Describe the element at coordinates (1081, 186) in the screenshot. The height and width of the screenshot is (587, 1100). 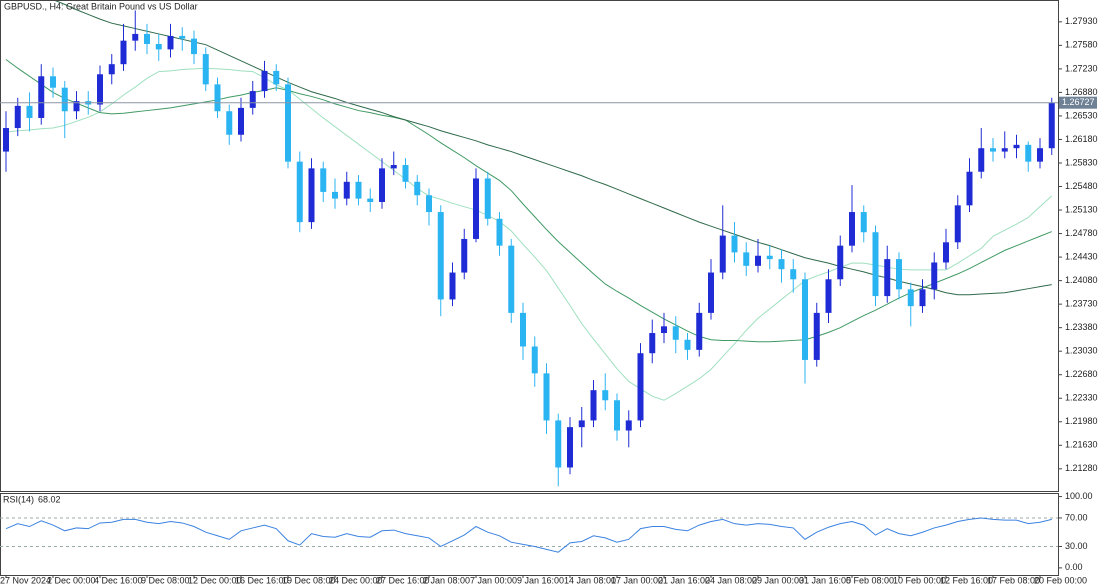
I see `y-tick-label: 1.25480` at that location.